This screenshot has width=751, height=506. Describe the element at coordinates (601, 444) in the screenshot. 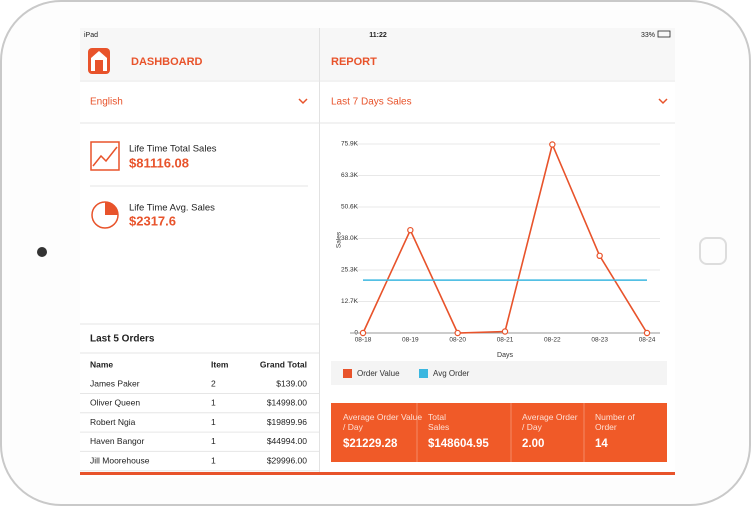

I see `summary-value: 14` at that location.